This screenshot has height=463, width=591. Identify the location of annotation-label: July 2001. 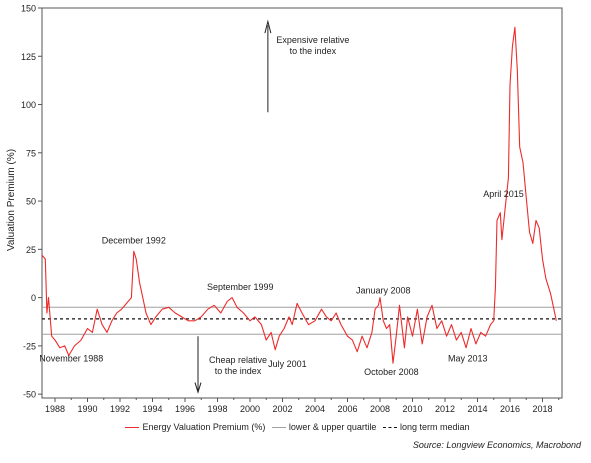
(287, 364).